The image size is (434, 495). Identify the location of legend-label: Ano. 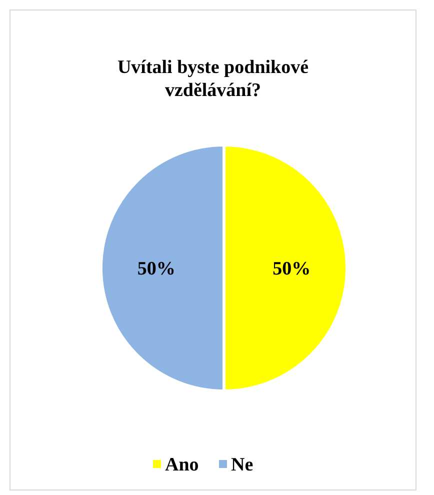
(182, 465).